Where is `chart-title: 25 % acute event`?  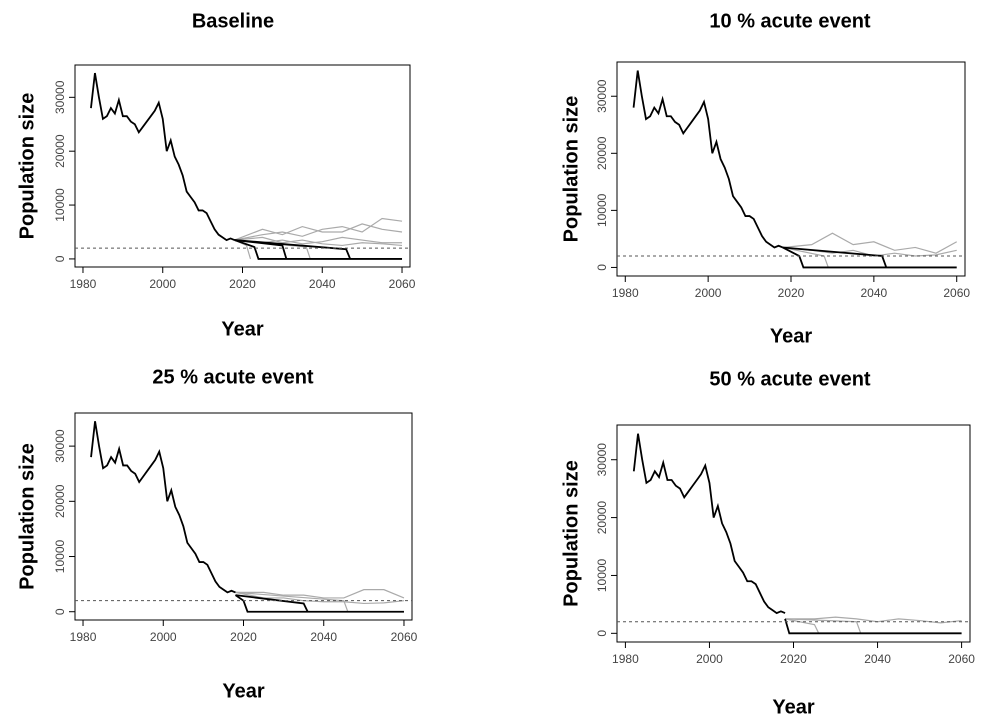 chart-title: 25 % acute event is located at coordinates (233, 377).